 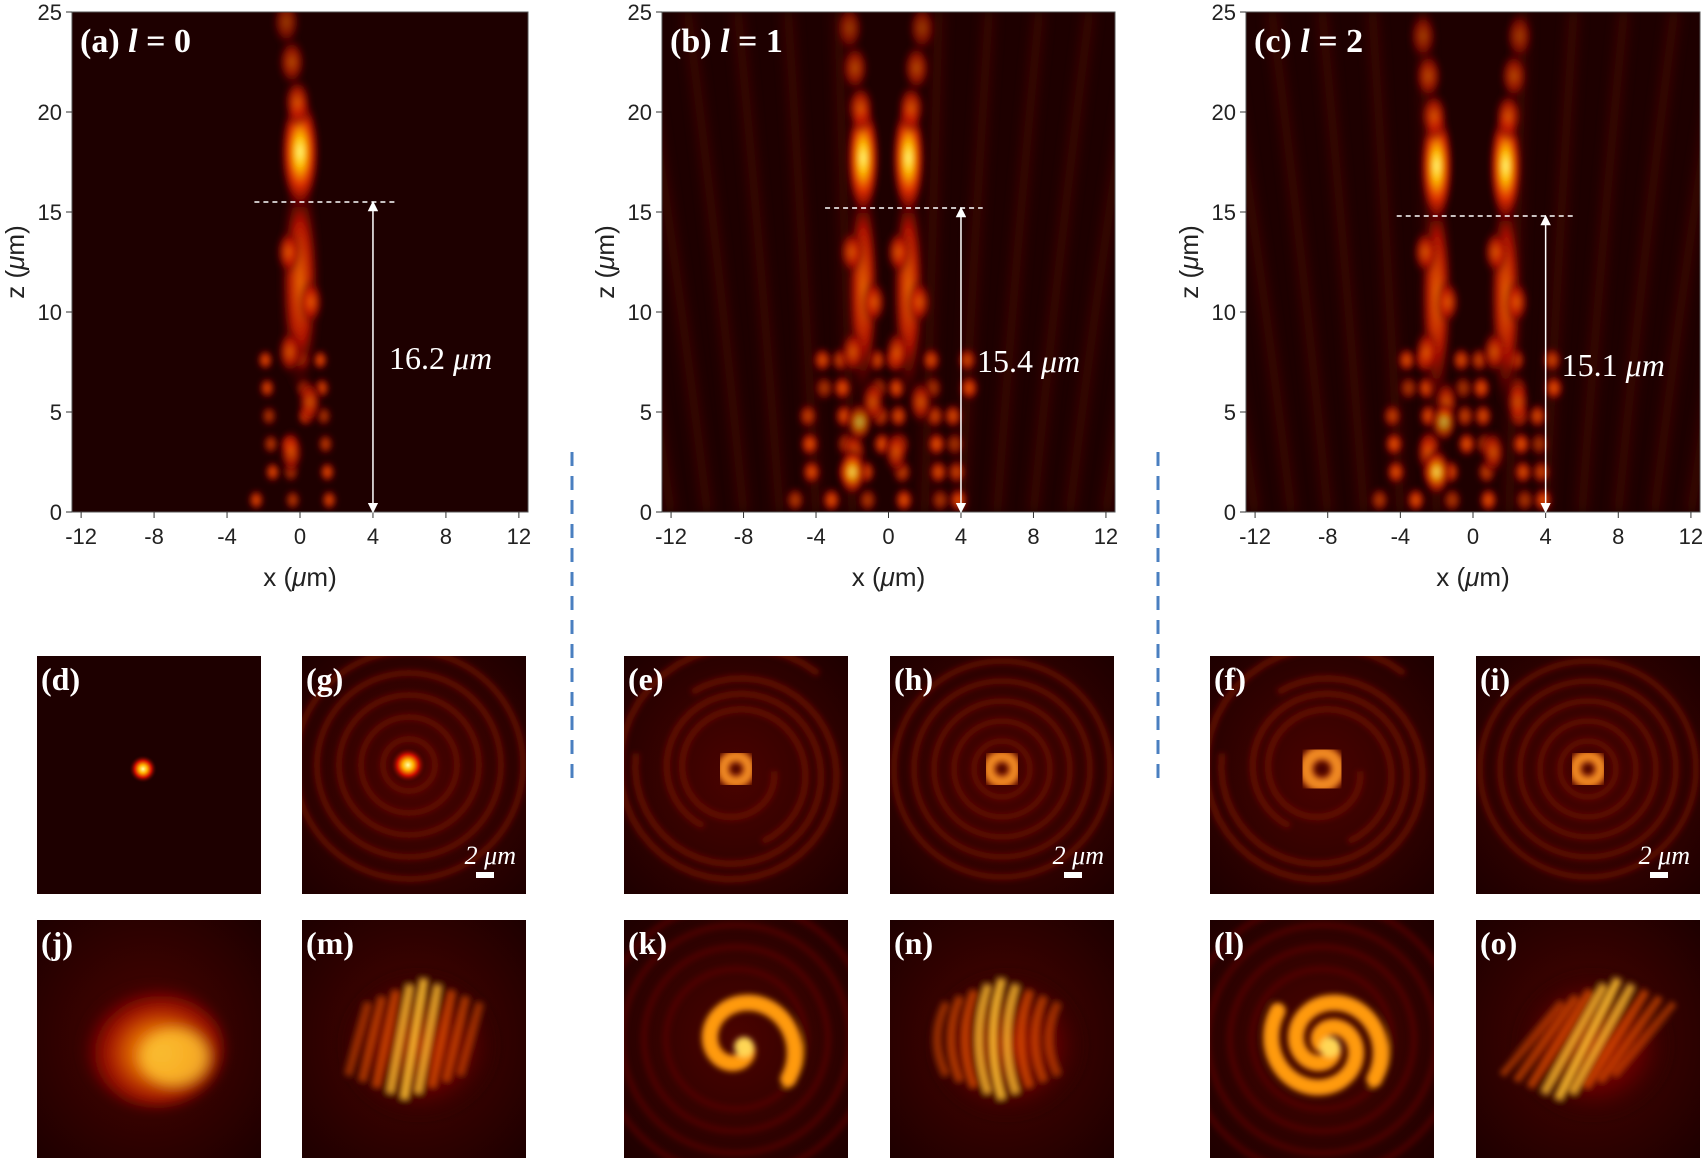 I want to click on beam-profile-panel: (m), so click(x=414, y=1039).